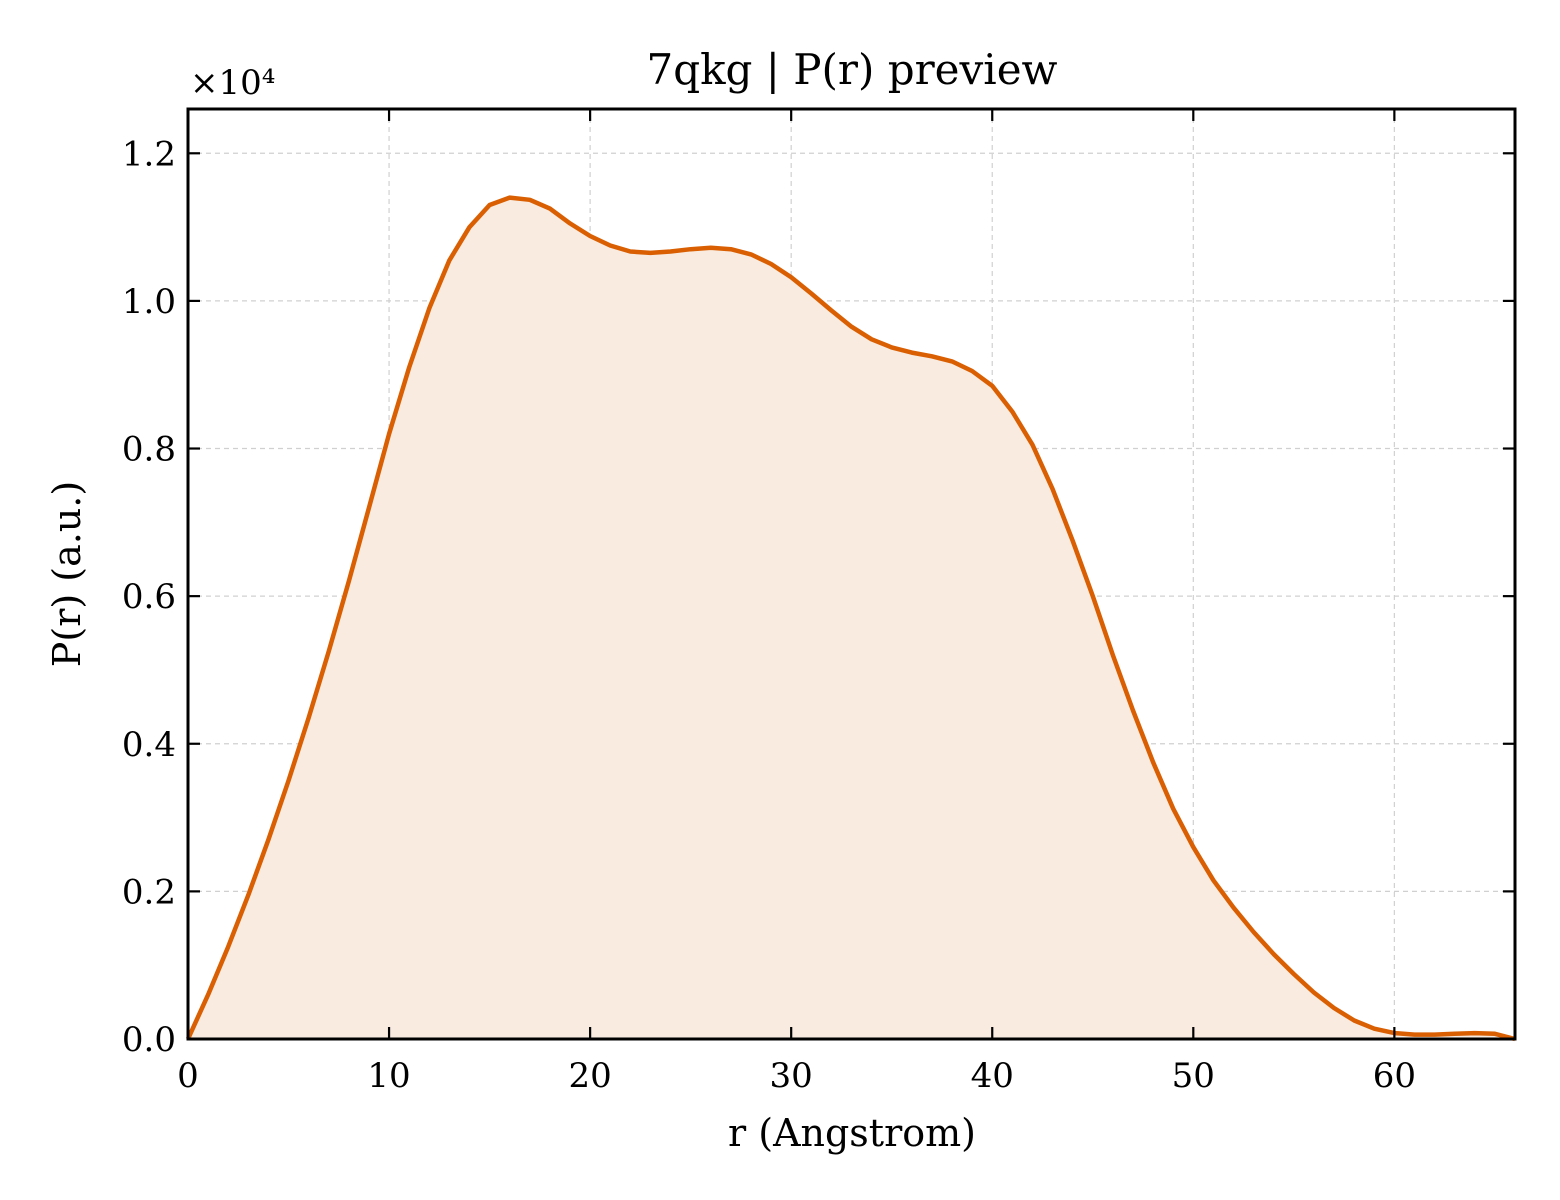  Describe the element at coordinates (149, 450) in the screenshot. I see `y-tick-label: 0.8` at that location.